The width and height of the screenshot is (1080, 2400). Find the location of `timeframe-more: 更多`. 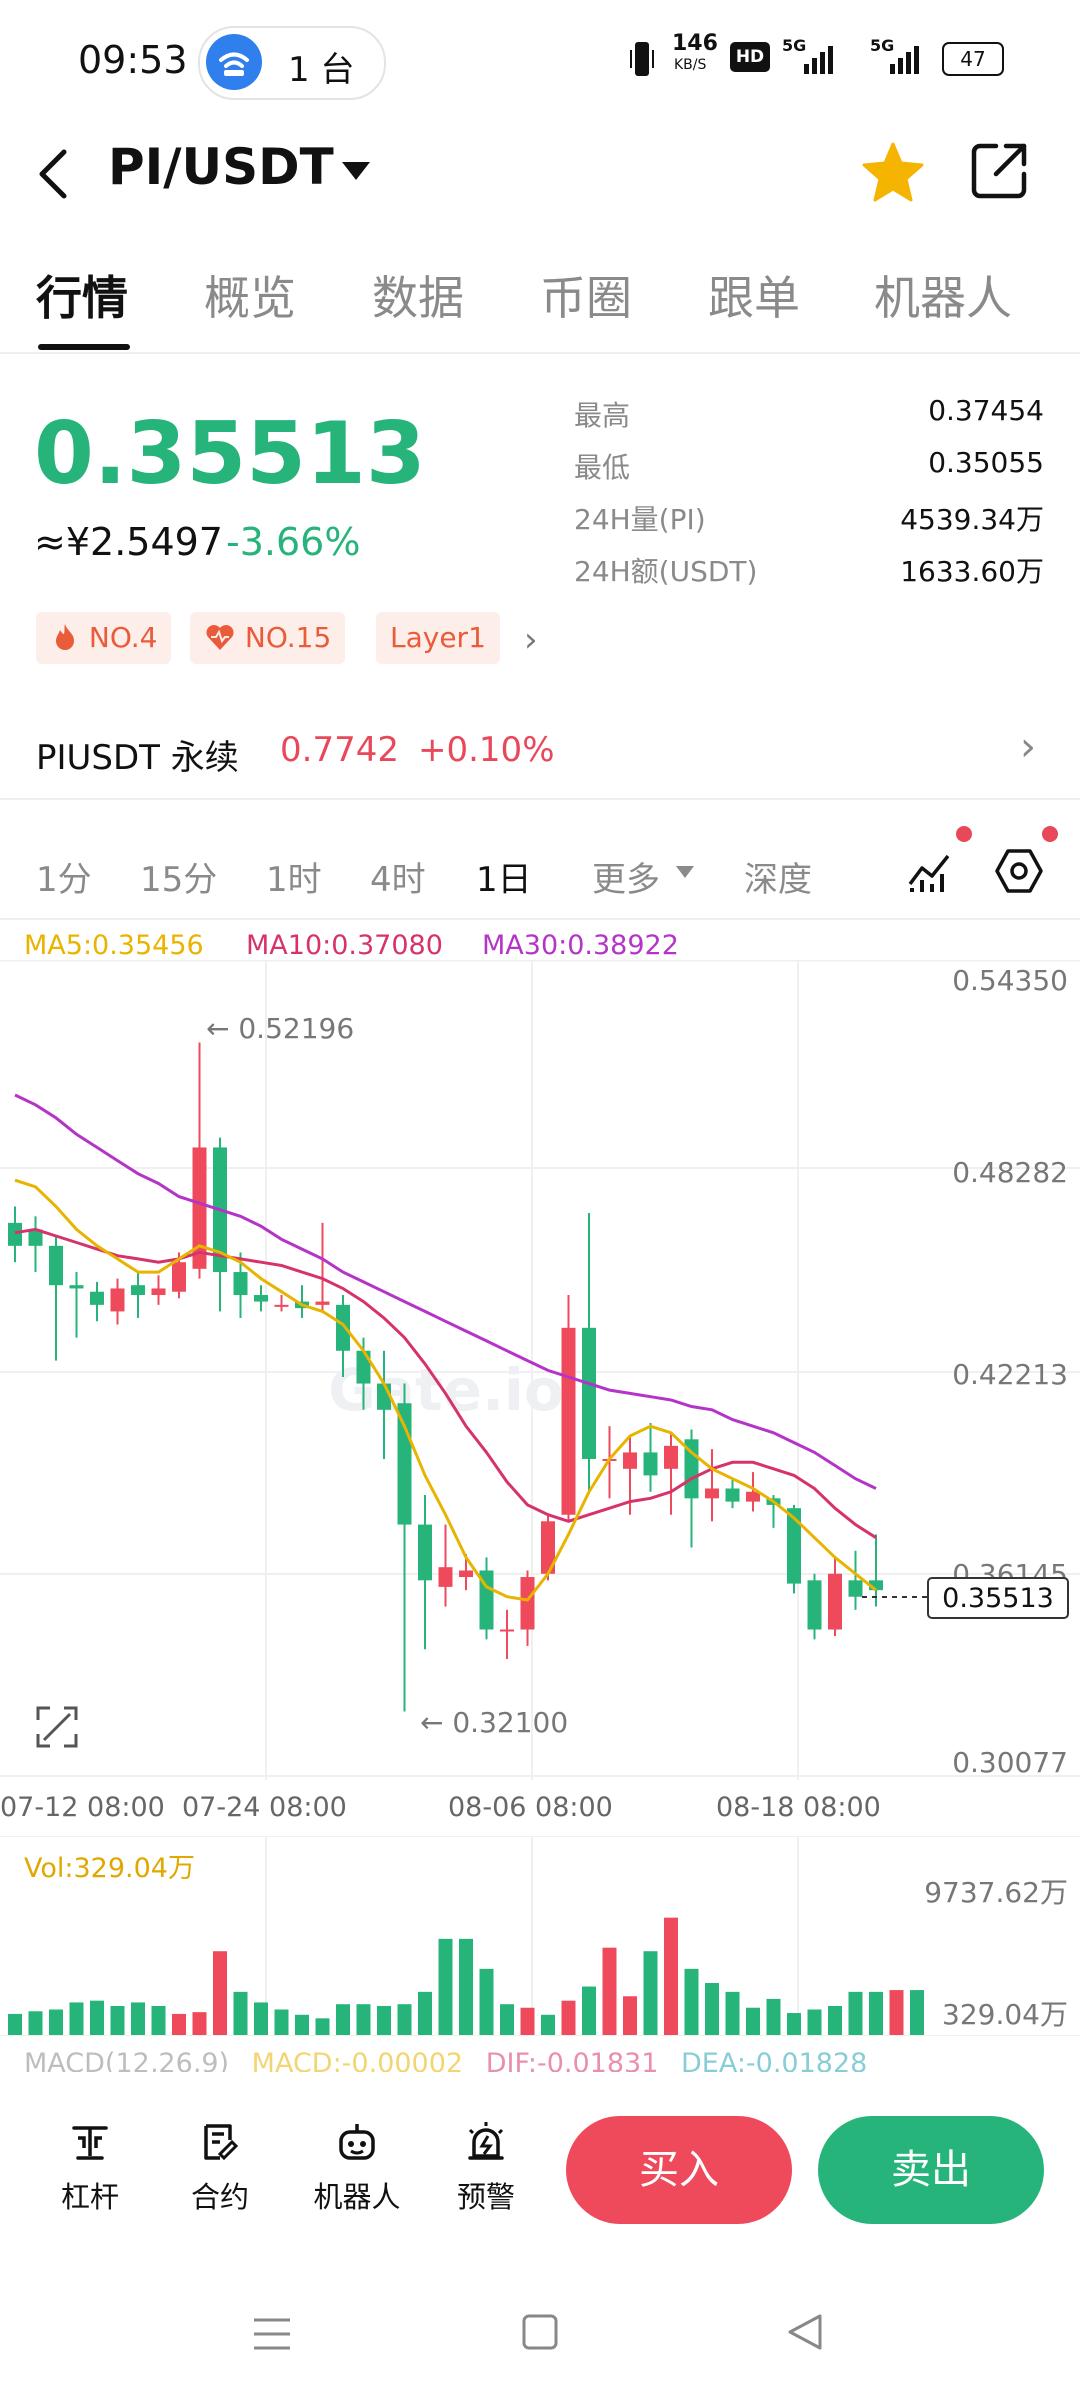

timeframe-more: 更多 is located at coordinates (626, 880).